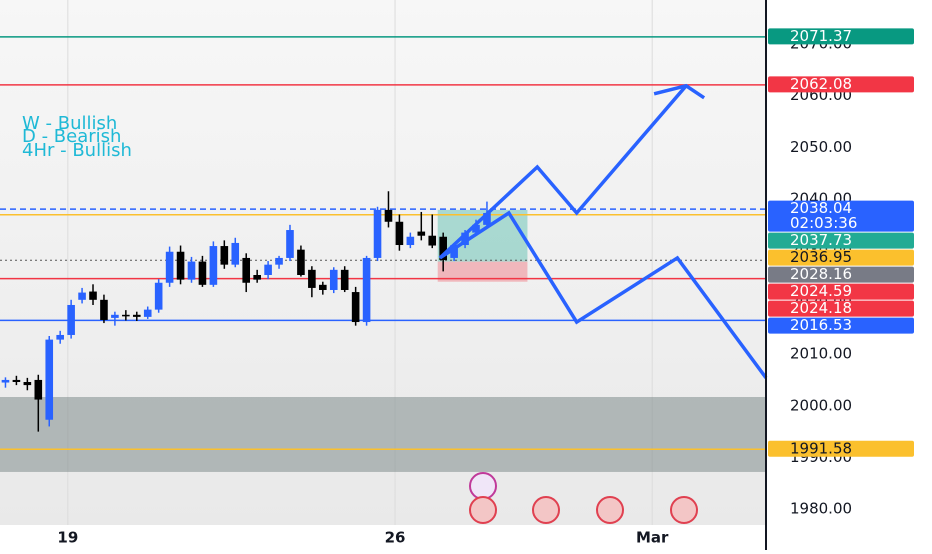  I want to click on price-label: 2036.95, so click(821, 257).